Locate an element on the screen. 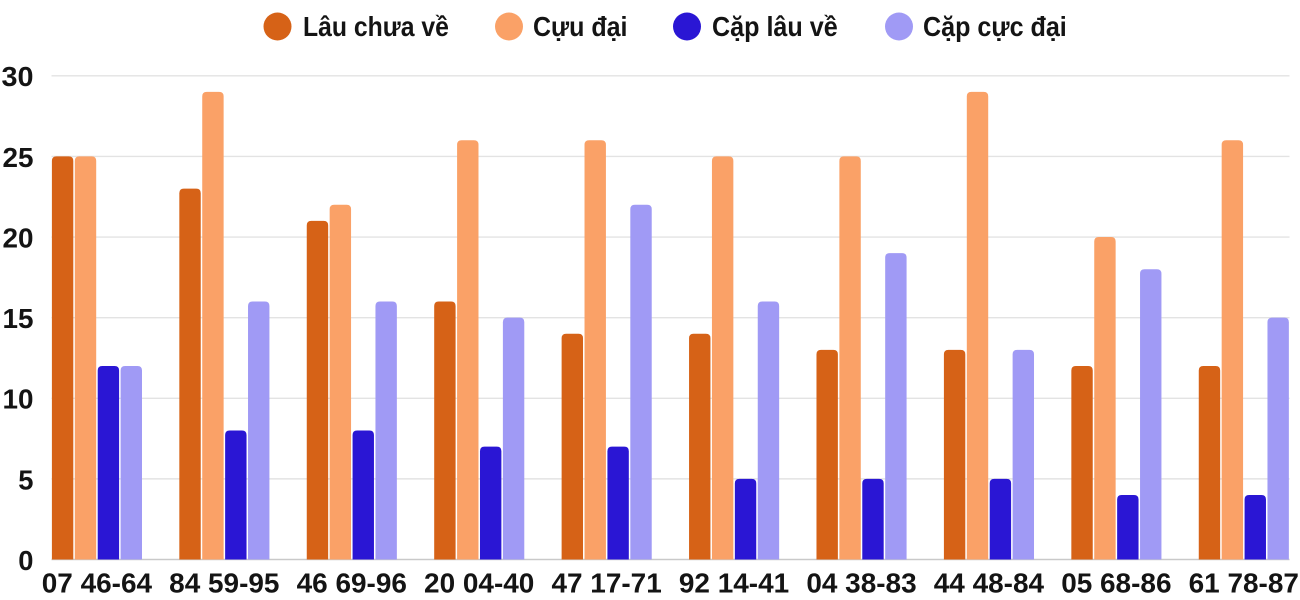 This screenshot has width=1300, height=600. svg-text: 46 69-96 is located at coordinates (352, 583).